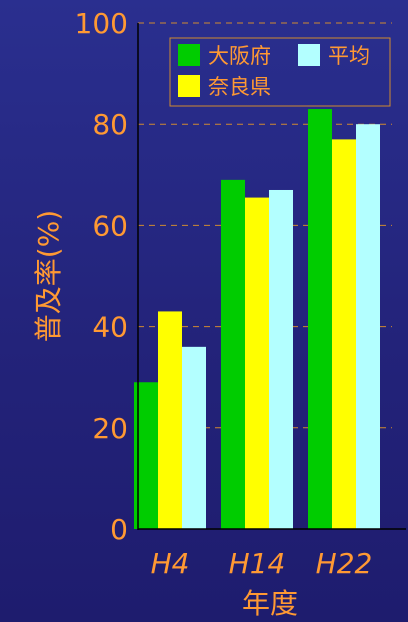 Image resolution: width=408 pixels, height=622 pixels. What do you see at coordinates (48, 276) in the screenshot?
I see `y-axis-label: 普及率(%)` at bounding box center [48, 276].